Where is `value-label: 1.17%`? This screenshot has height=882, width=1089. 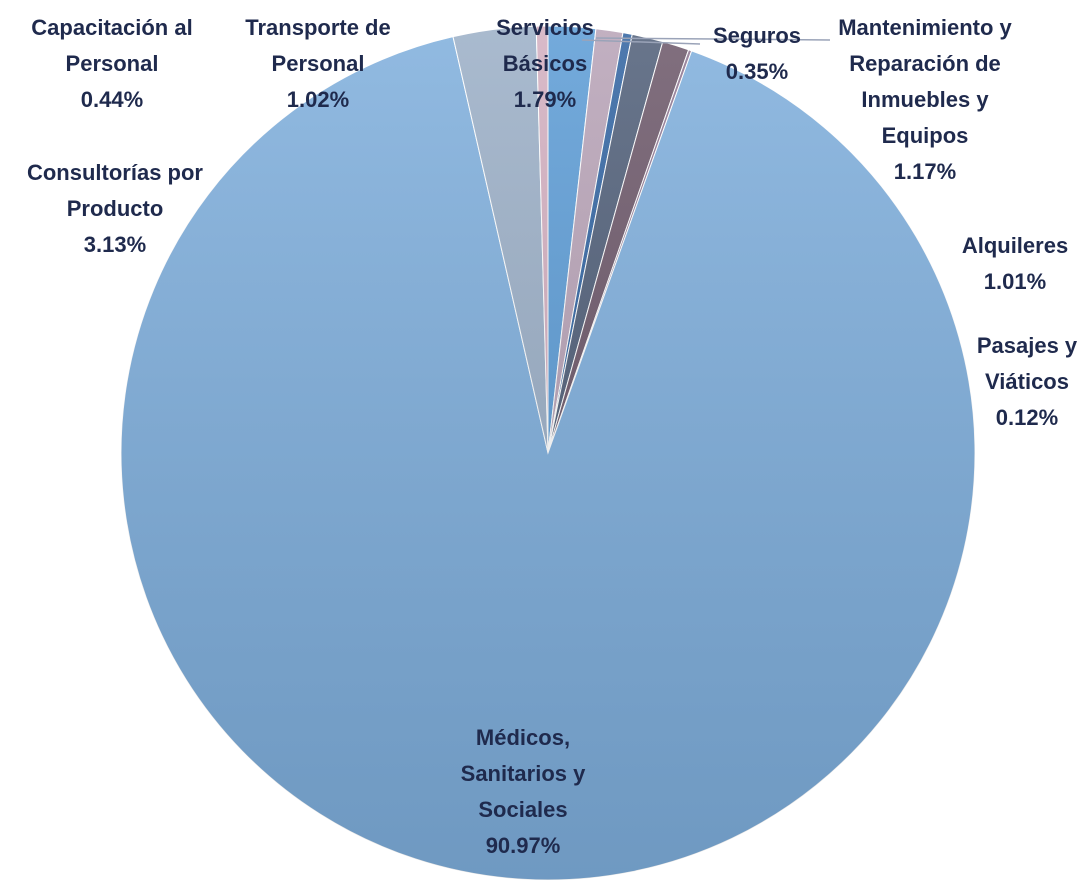
value-label: 1.17% is located at coordinates (925, 171).